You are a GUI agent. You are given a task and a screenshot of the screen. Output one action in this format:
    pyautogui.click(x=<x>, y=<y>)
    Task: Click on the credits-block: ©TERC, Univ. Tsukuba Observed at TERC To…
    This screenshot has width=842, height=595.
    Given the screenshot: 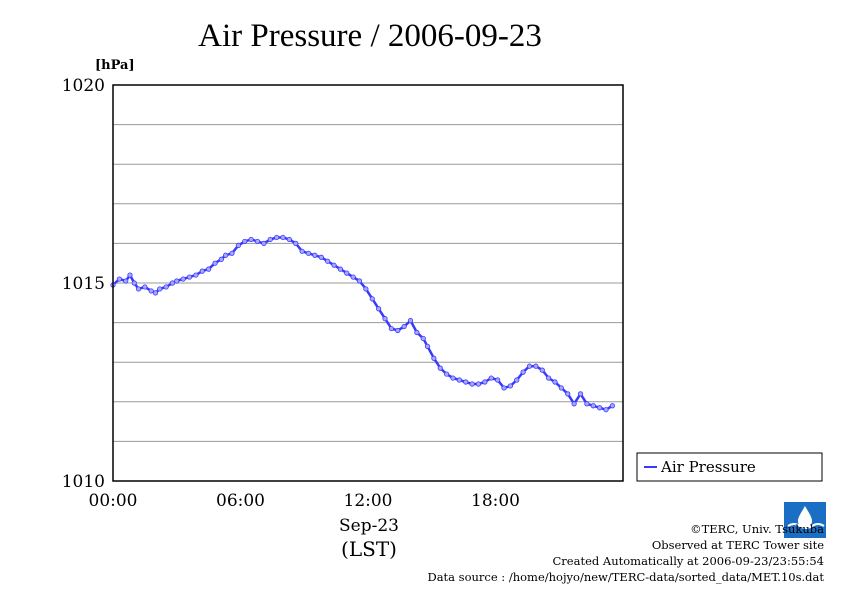 What is the action you would take?
    pyautogui.click(x=625, y=553)
    